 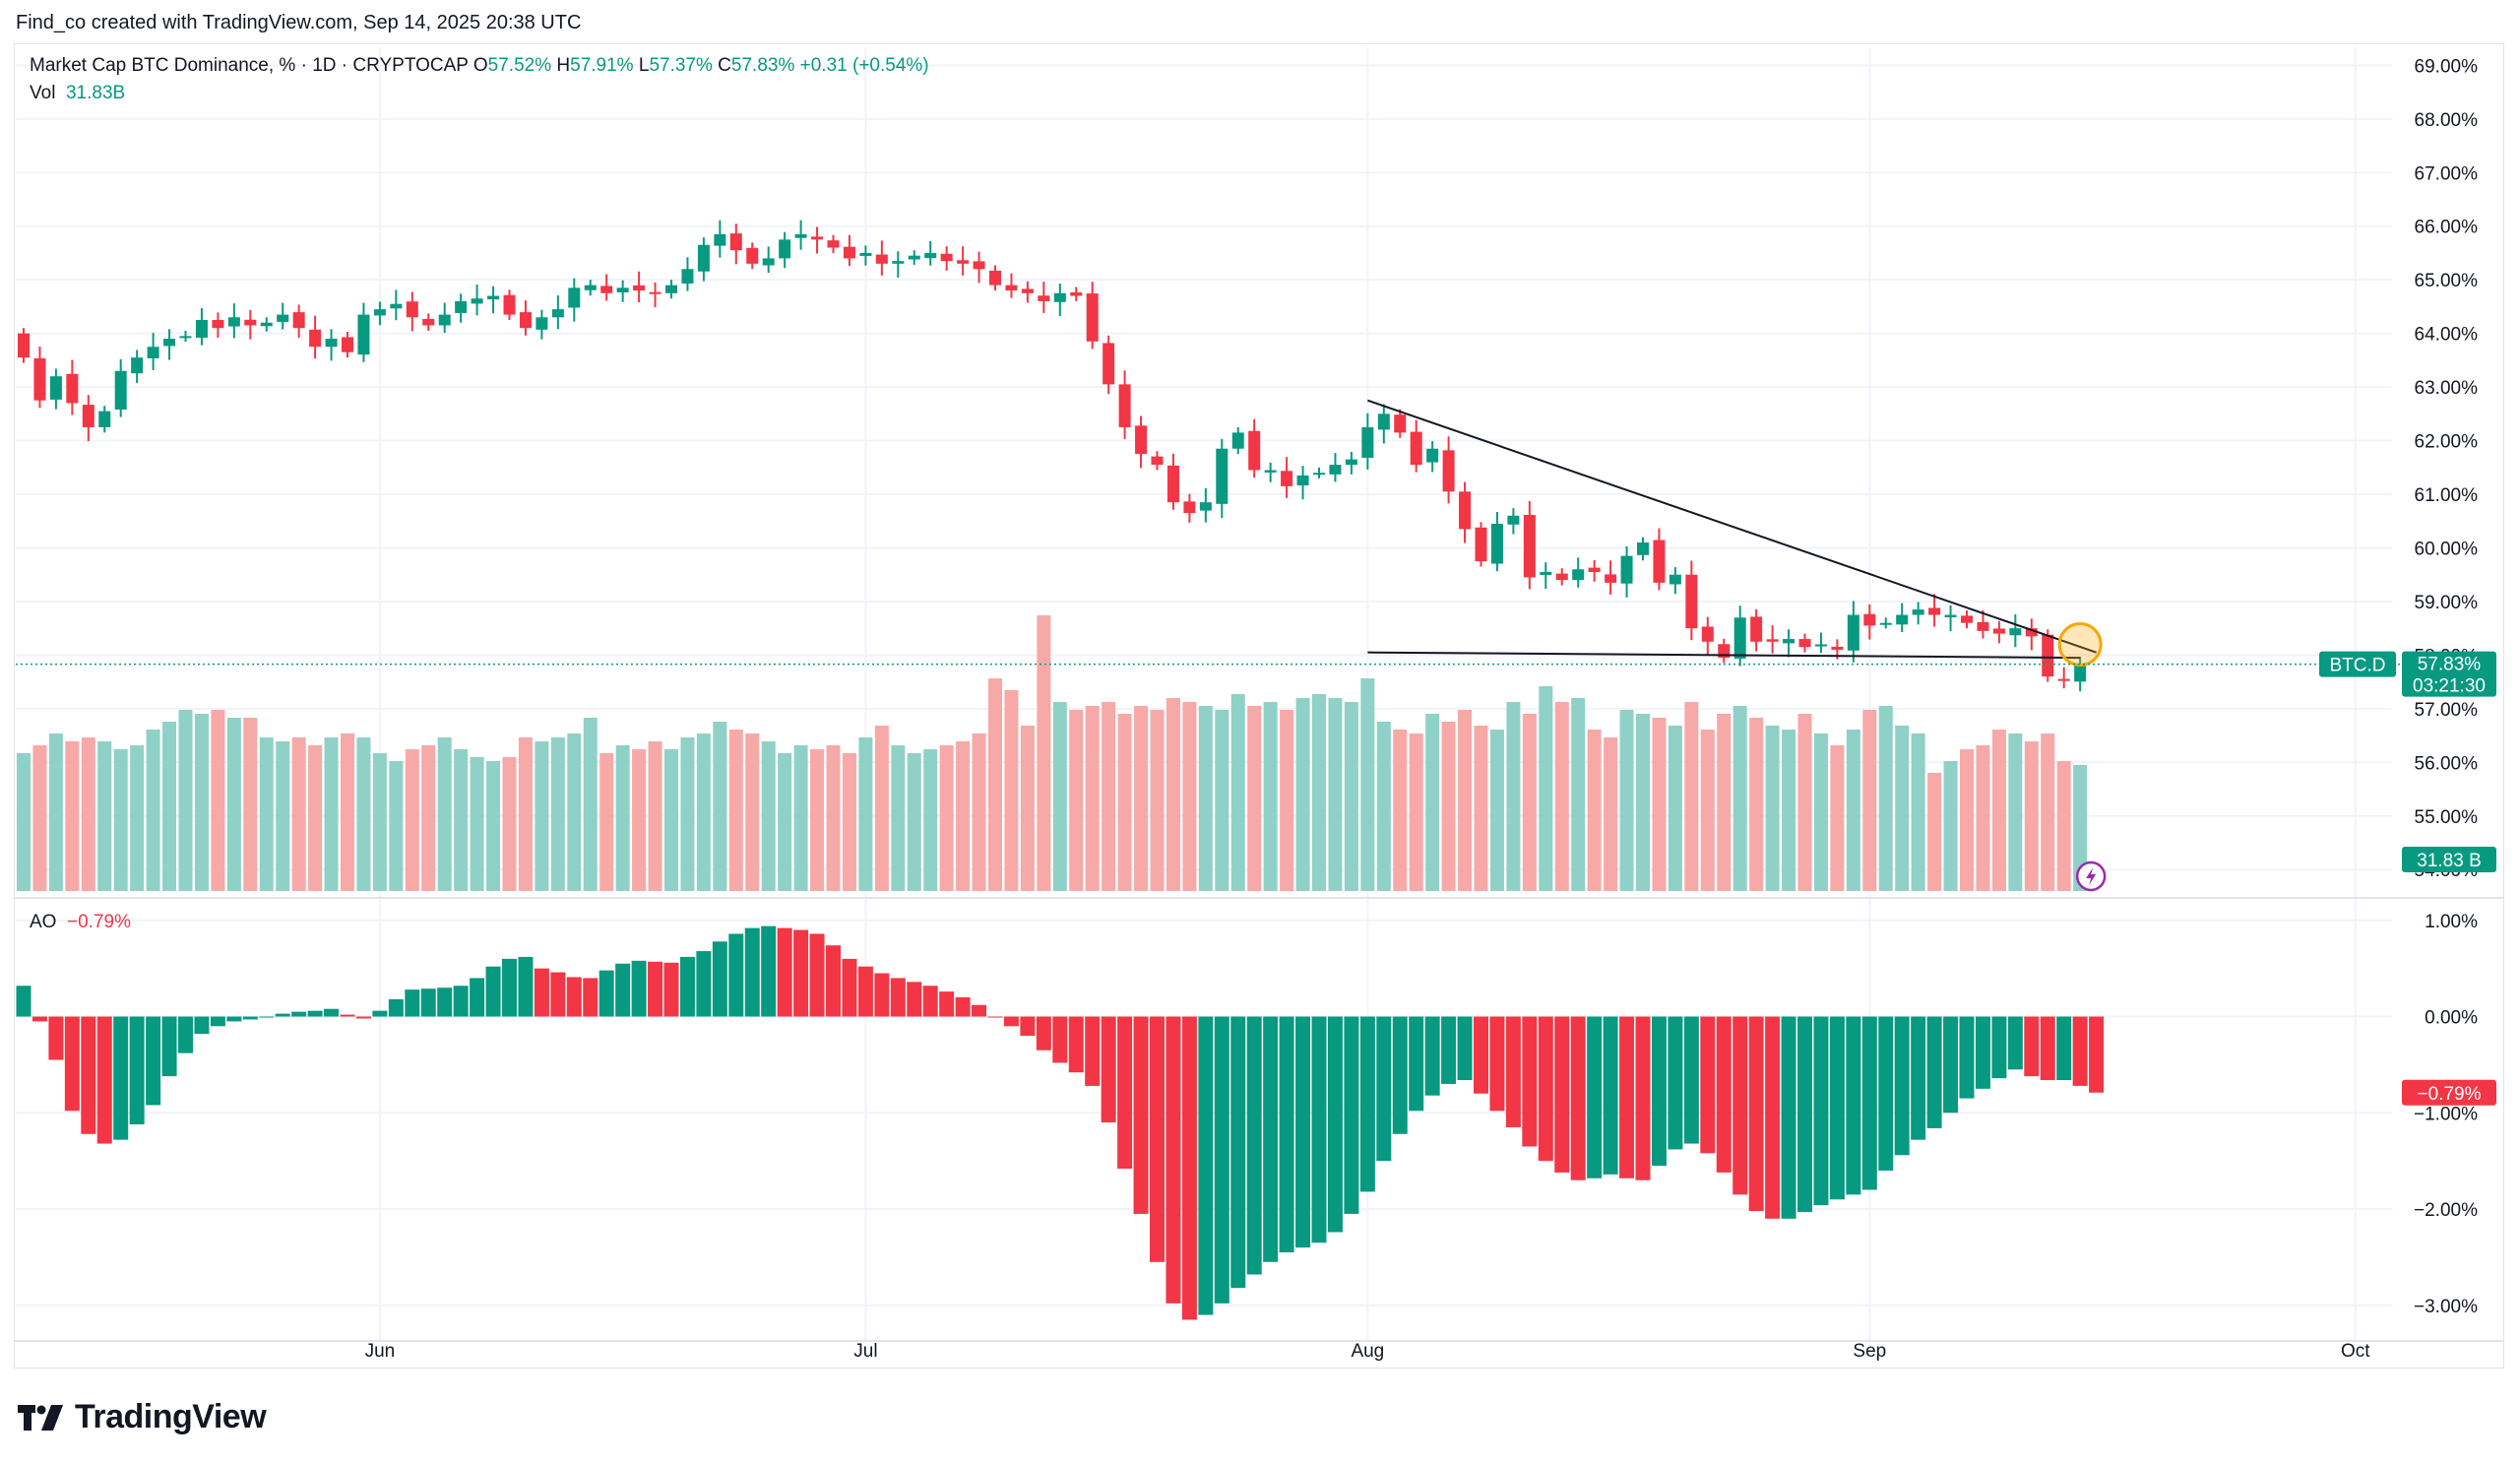 What do you see at coordinates (480, 66) in the screenshot?
I see `open-label: O` at bounding box center [480, 66].